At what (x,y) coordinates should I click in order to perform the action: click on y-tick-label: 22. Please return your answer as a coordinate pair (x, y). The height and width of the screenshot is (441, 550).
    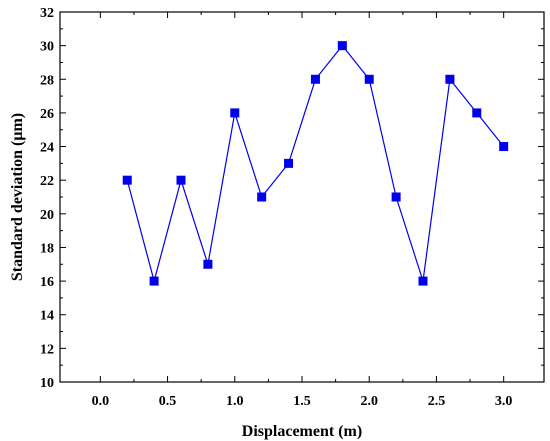
    Looking at the image, I should click on (47, 181).